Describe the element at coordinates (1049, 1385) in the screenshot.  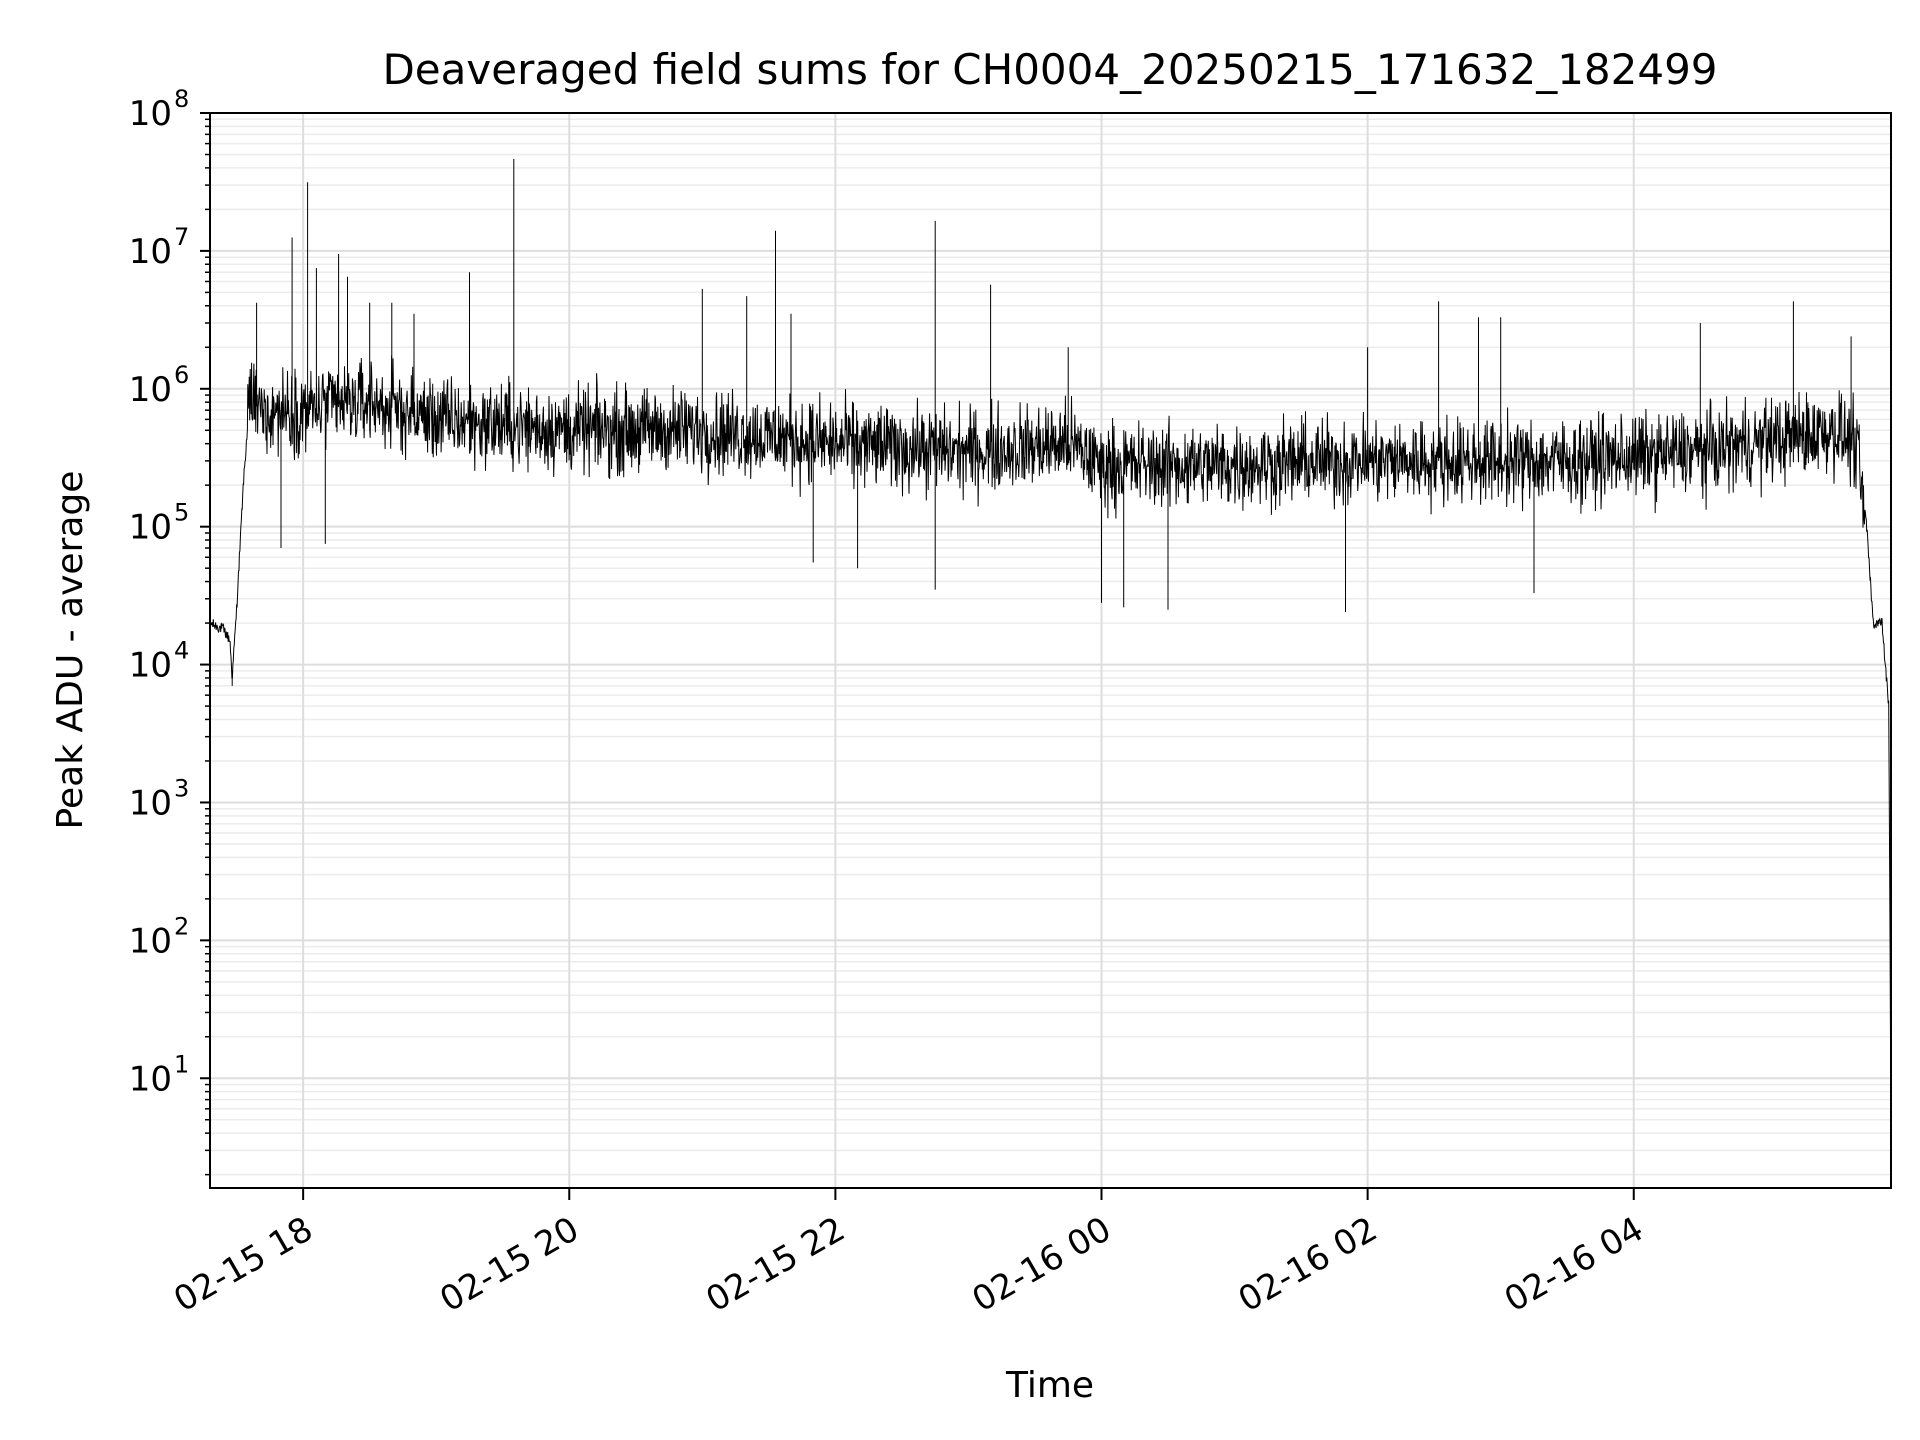
I see `x-axis-label: Time` at that location.